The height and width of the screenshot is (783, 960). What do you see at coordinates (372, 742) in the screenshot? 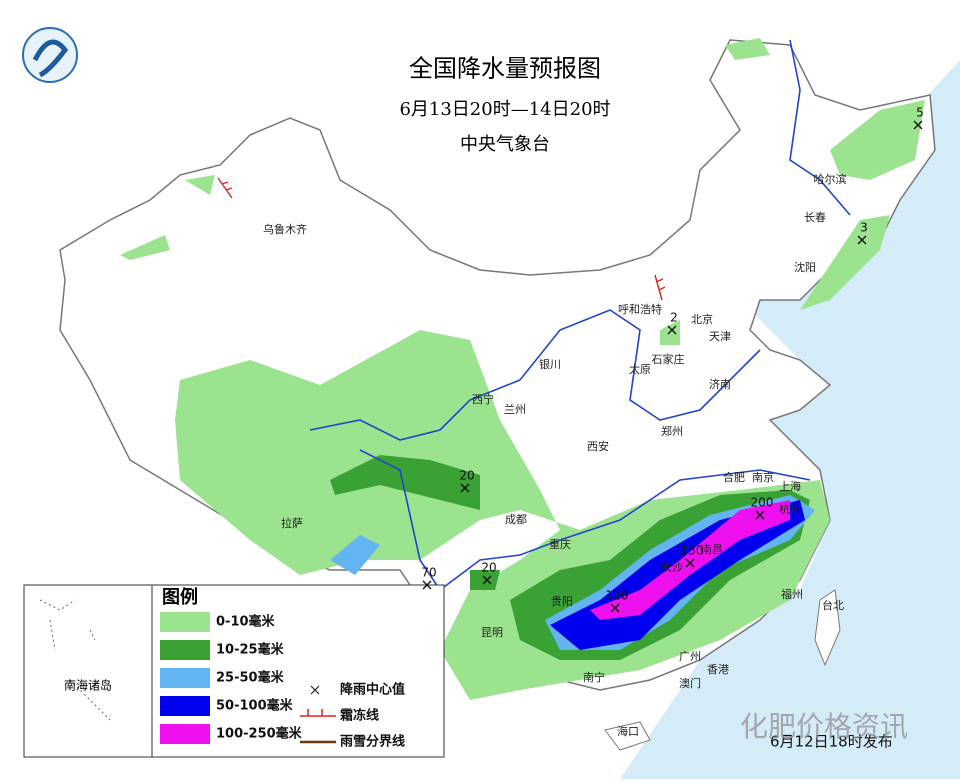
I see `legend-symbol-label: 雨雪分界线` at bounding box center [372, 742].